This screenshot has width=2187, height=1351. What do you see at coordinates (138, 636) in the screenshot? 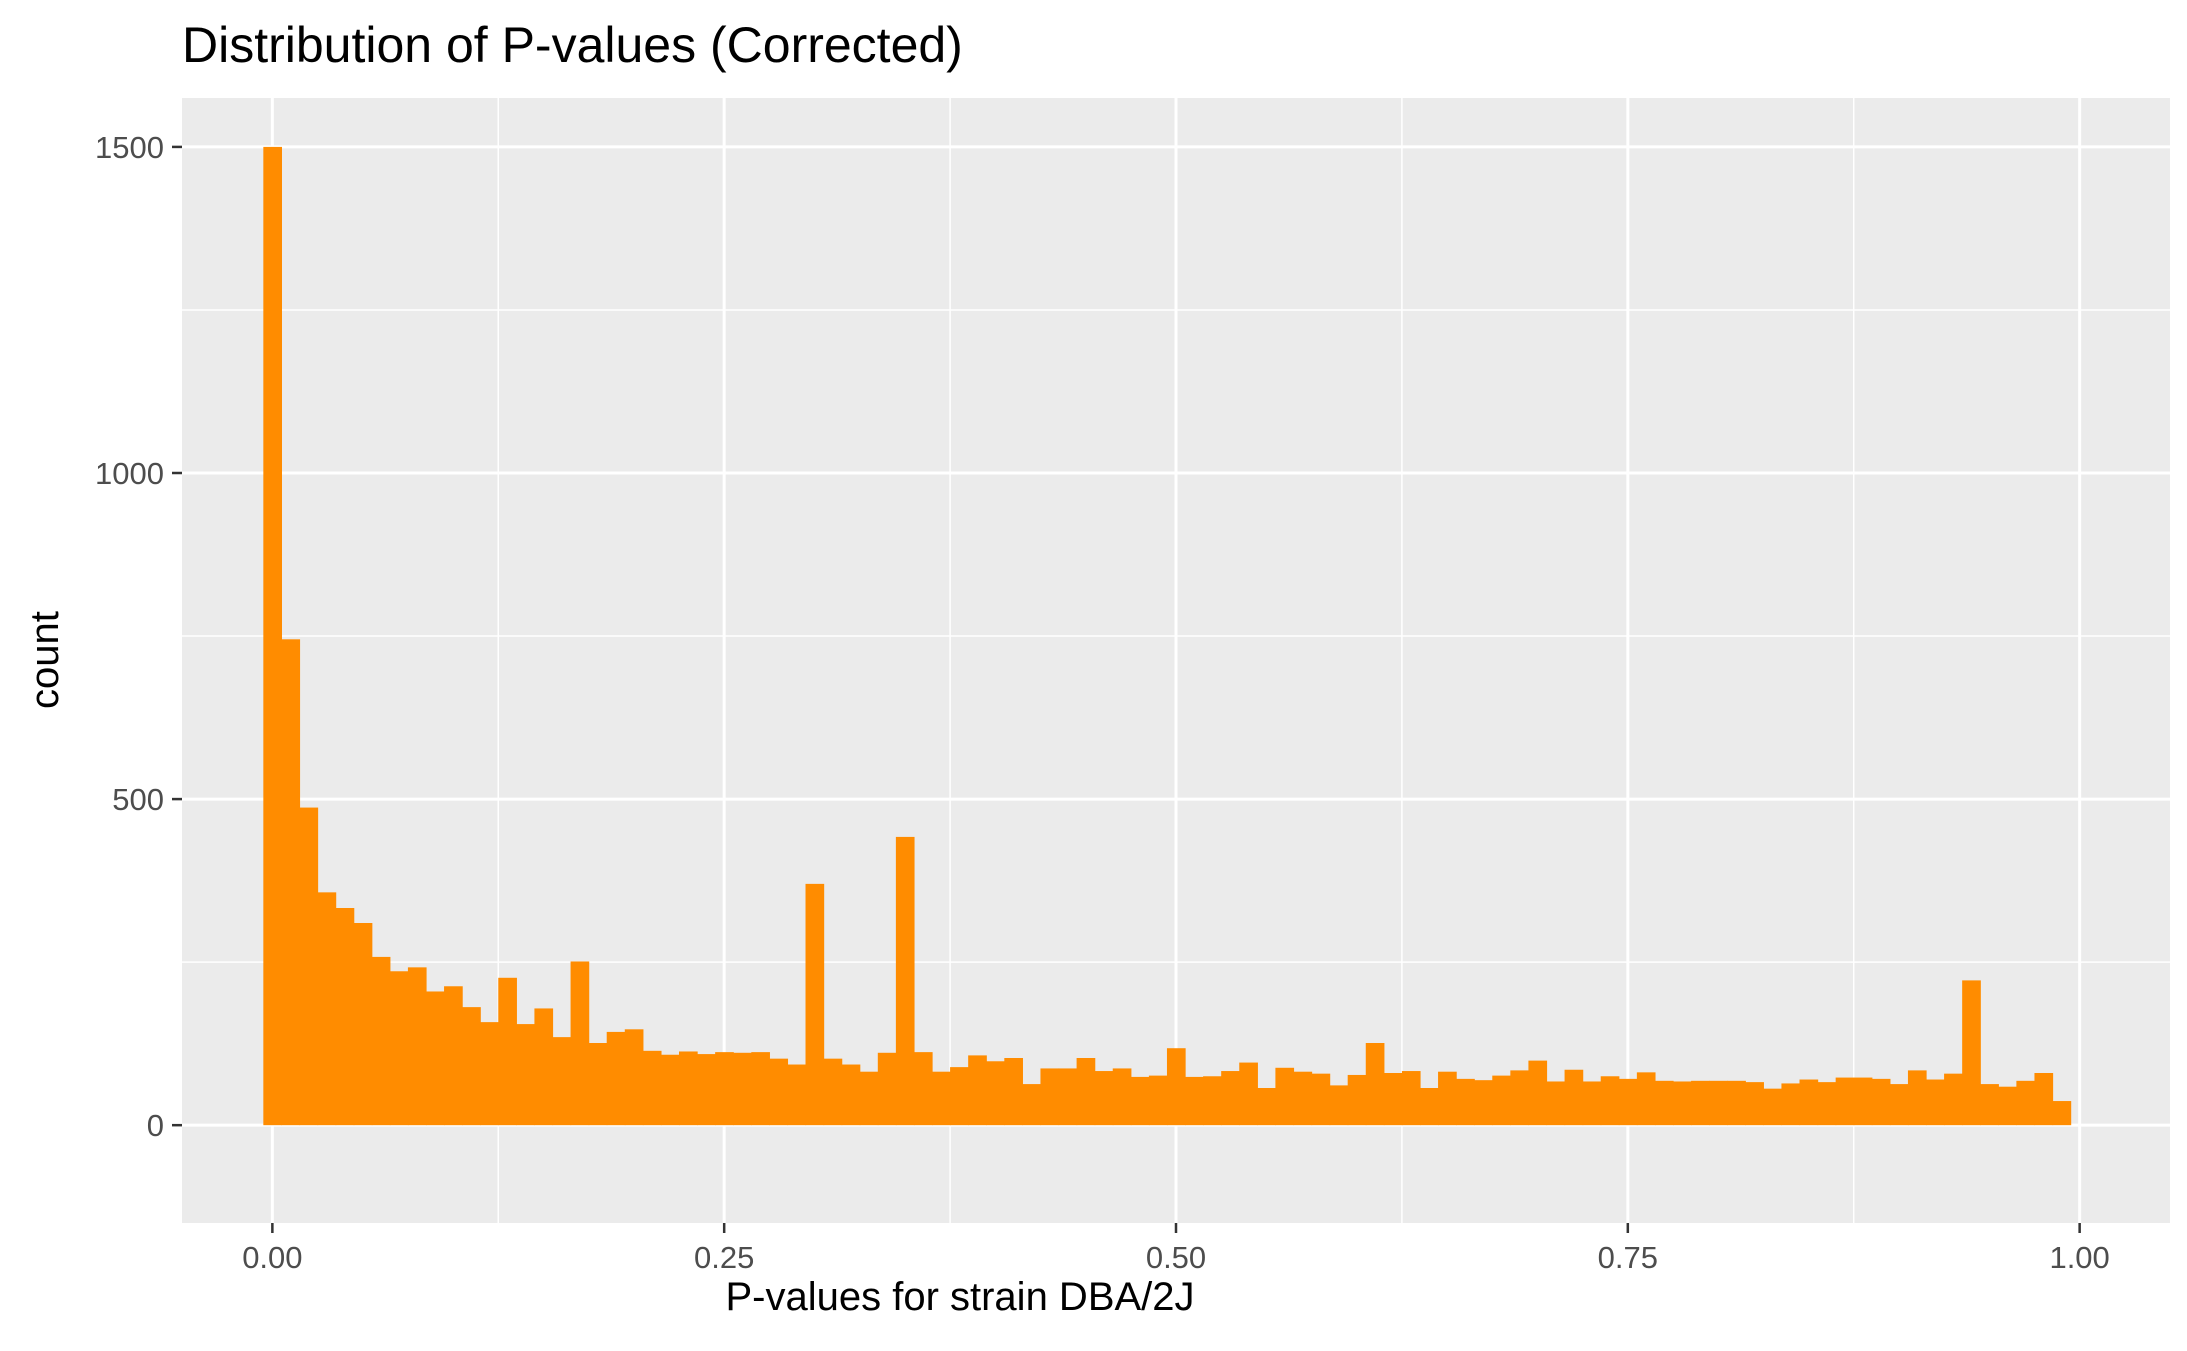
I see `y-axis: 0 500 1000 1500` at bounding box center [138, 636].